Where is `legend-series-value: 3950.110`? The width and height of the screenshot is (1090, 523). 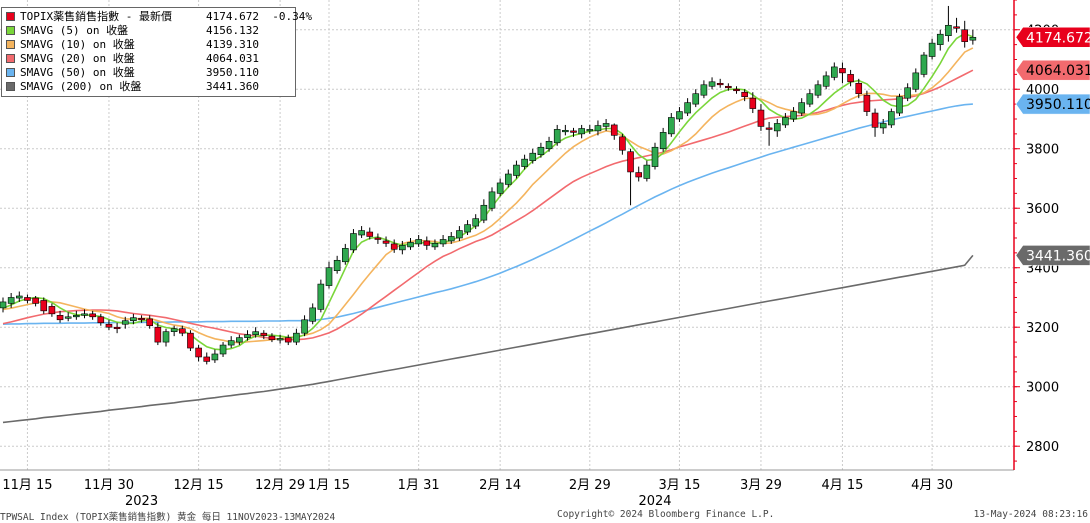 legend-series-value: 3950.110 is located at coordinates (232, 72).